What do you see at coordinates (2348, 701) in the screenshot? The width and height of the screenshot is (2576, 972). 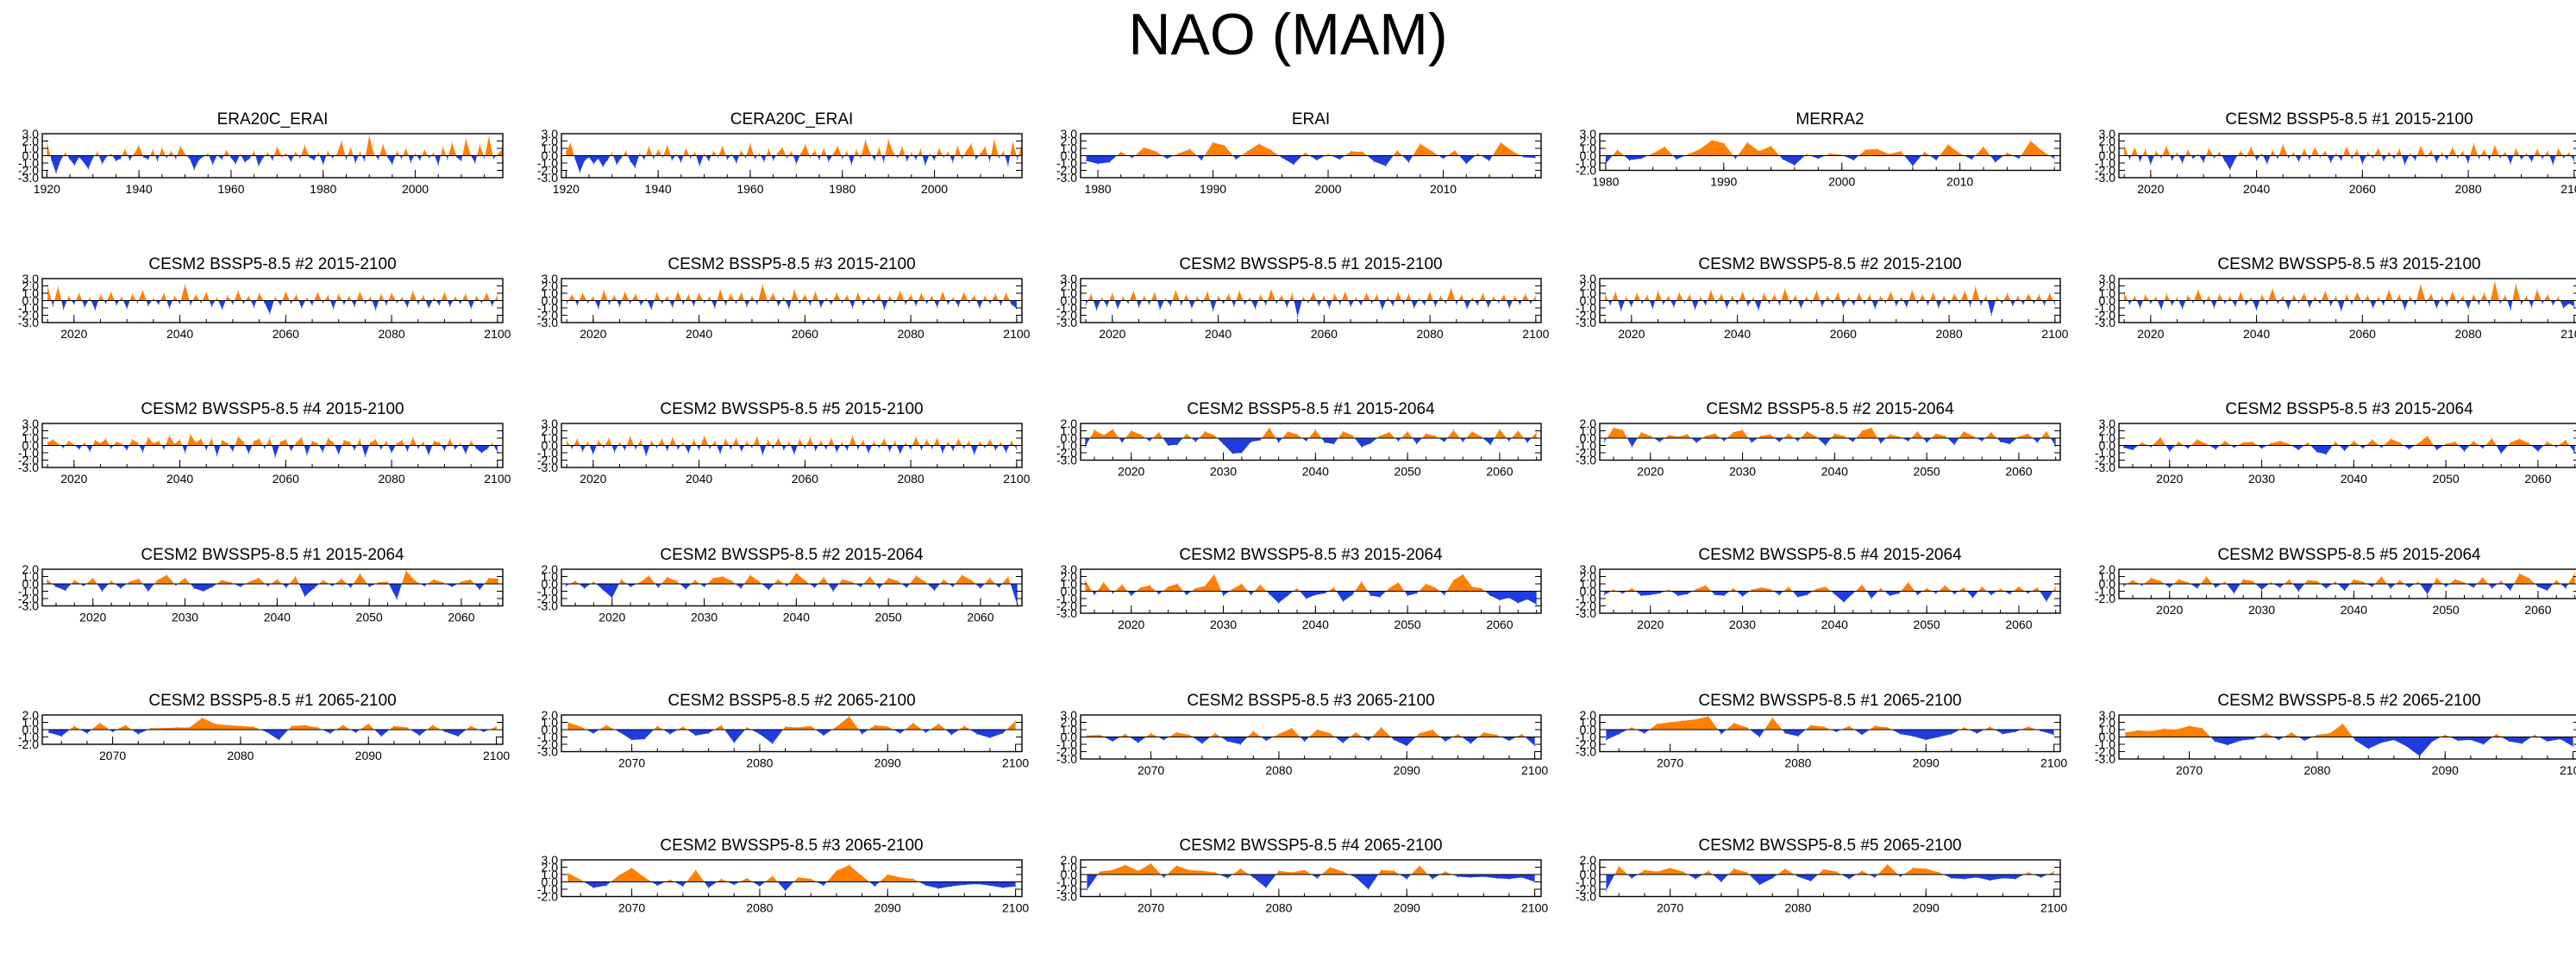 I see `panel-title: CESM2 BWSSP5-8.5 #2 2065-2100` at bounding box center [2348, 701].